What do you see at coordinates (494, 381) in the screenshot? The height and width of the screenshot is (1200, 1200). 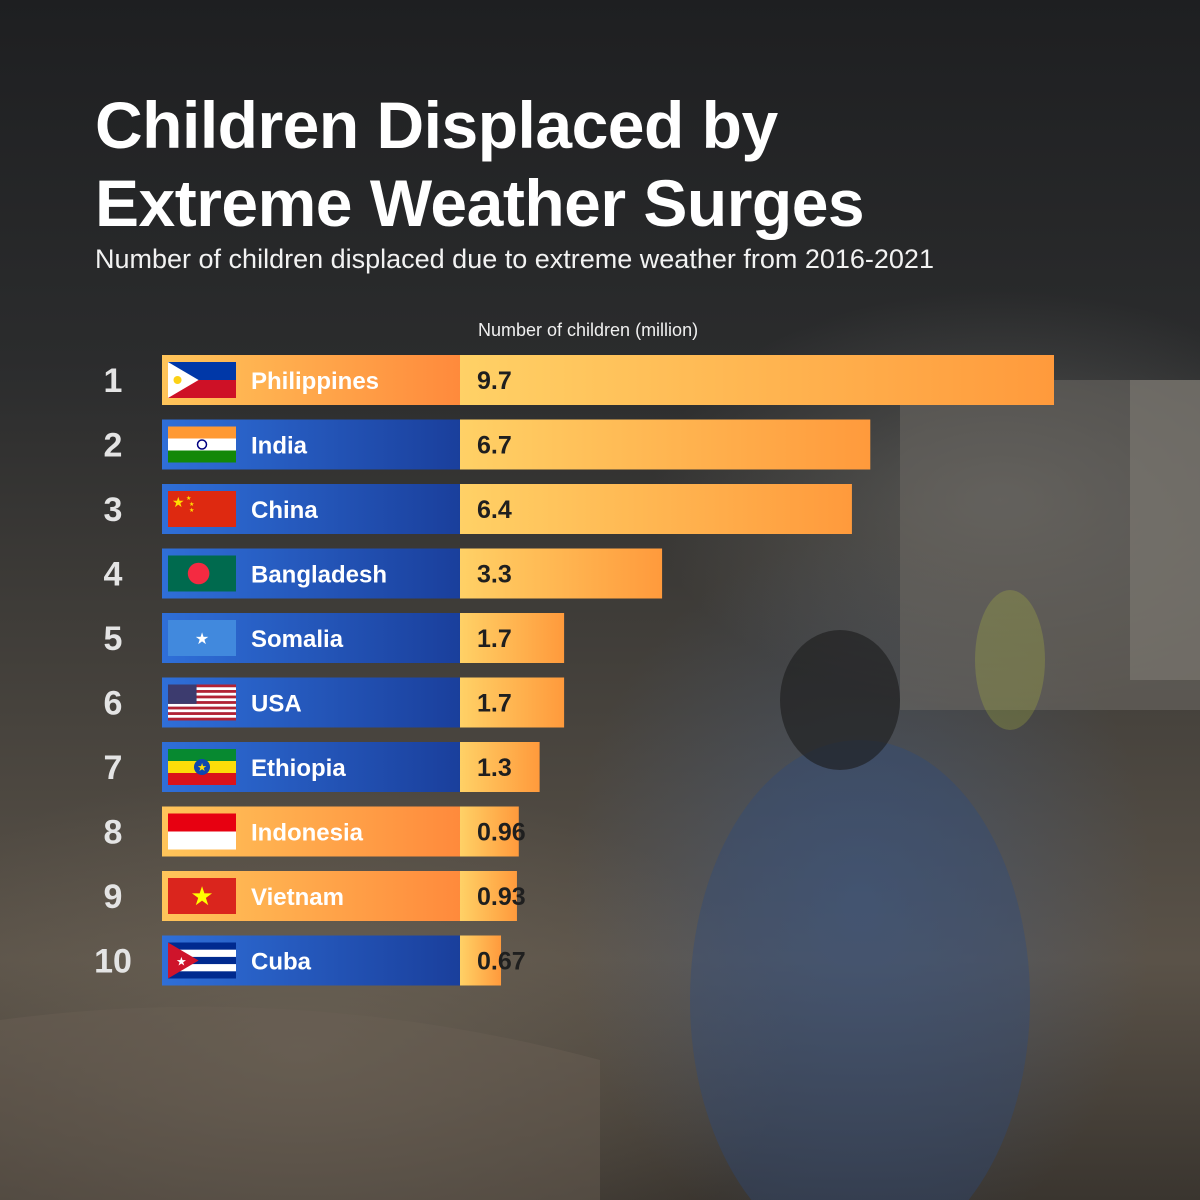 I see `value-label: 9.7` at bounding box center [494, 381].